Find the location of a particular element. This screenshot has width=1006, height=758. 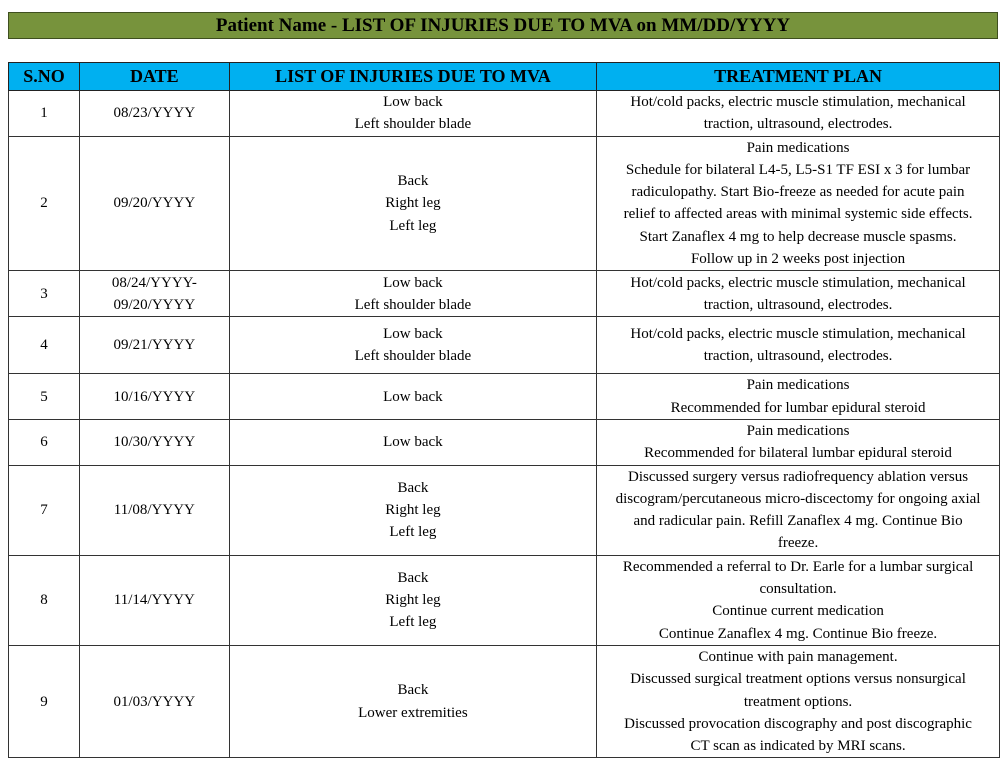

injuries-cell-line: Lower extremities is located at coordinates (413, 712).